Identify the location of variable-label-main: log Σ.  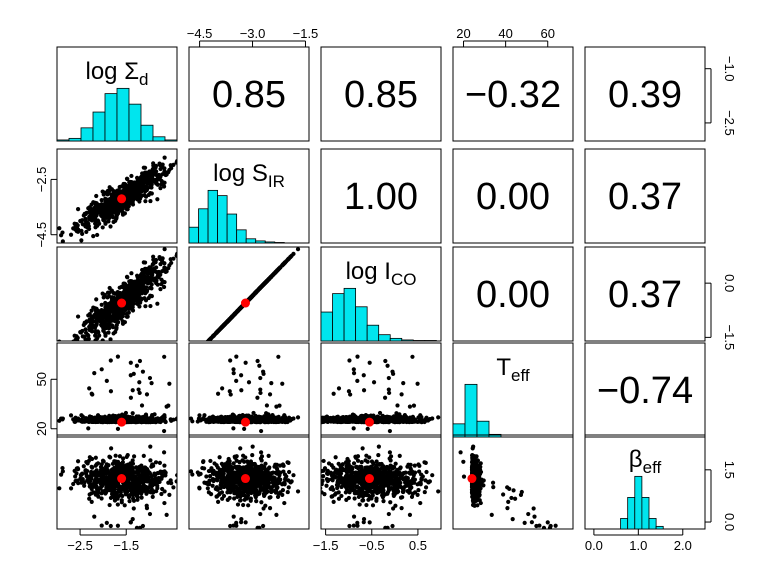
(113, 71).